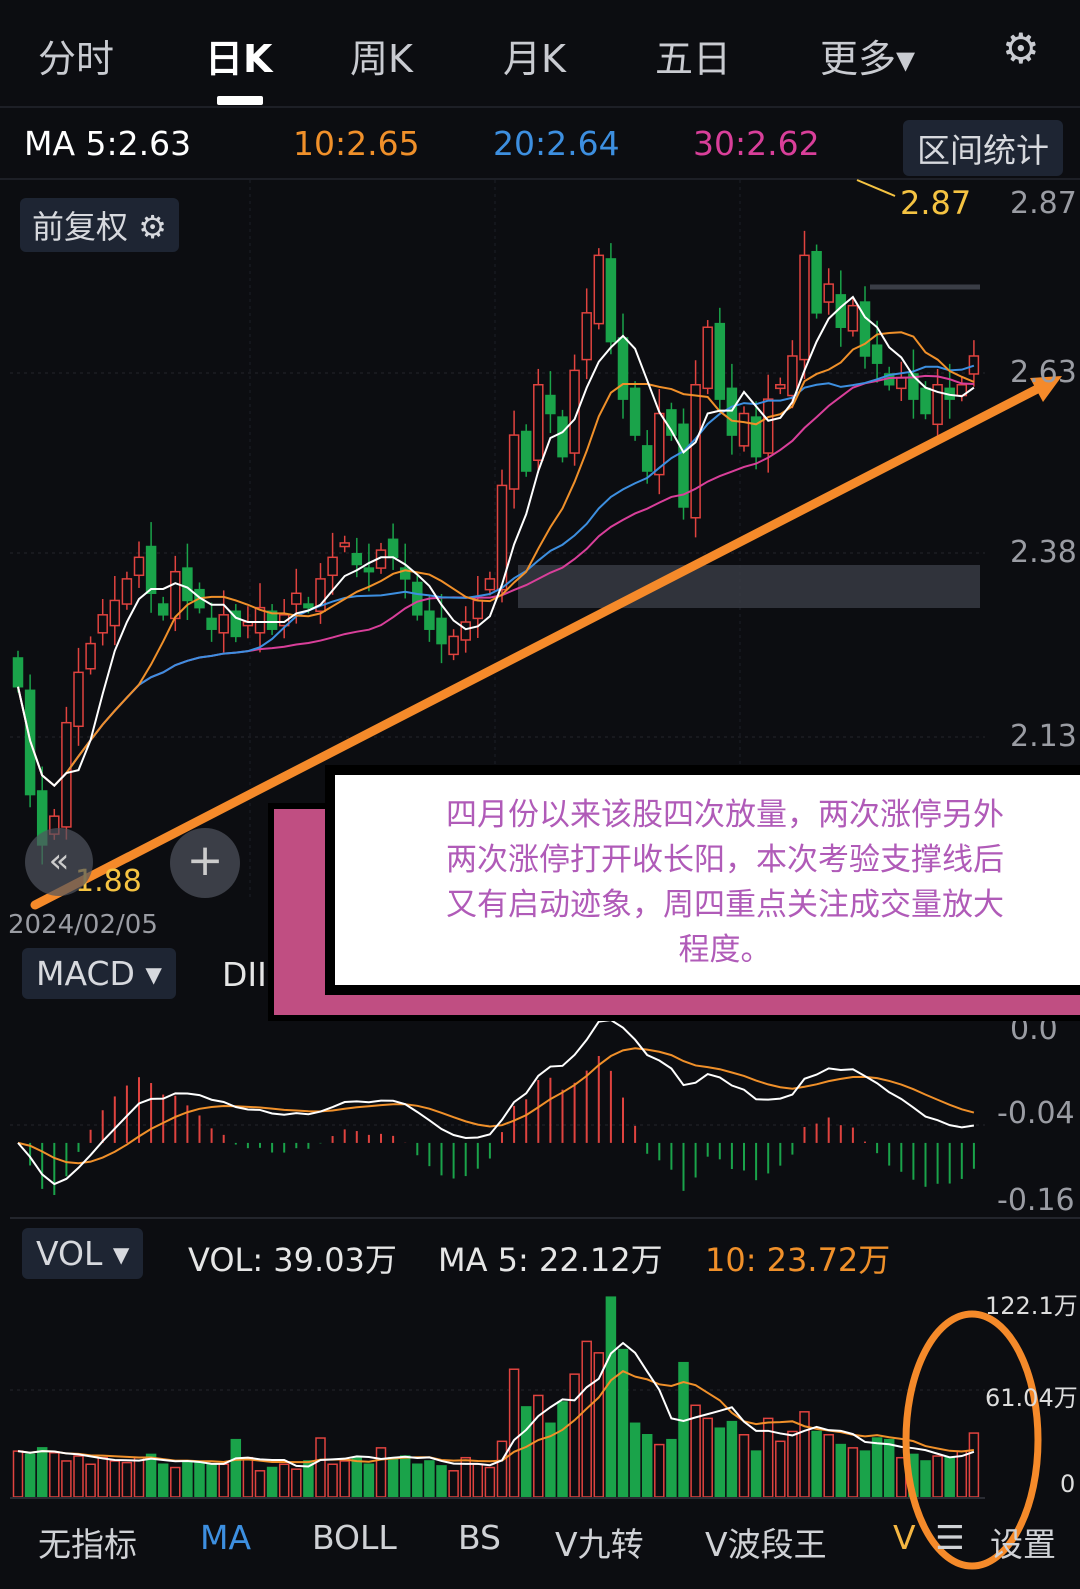  I want to click on scroll-left-button: «, so click(59, 862).